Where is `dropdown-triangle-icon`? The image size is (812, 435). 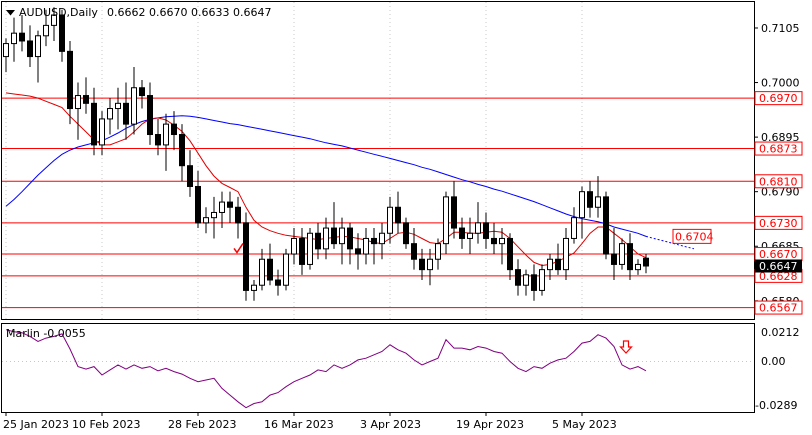
dropdown-triangle-icon is located at coordinates (10, 13).